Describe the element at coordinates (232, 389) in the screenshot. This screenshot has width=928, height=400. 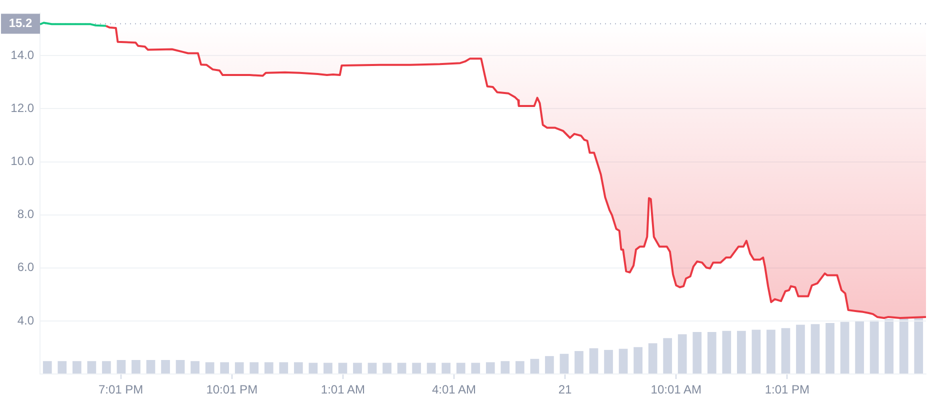
I see `x-tick-label: 10:01 PM` at that location.